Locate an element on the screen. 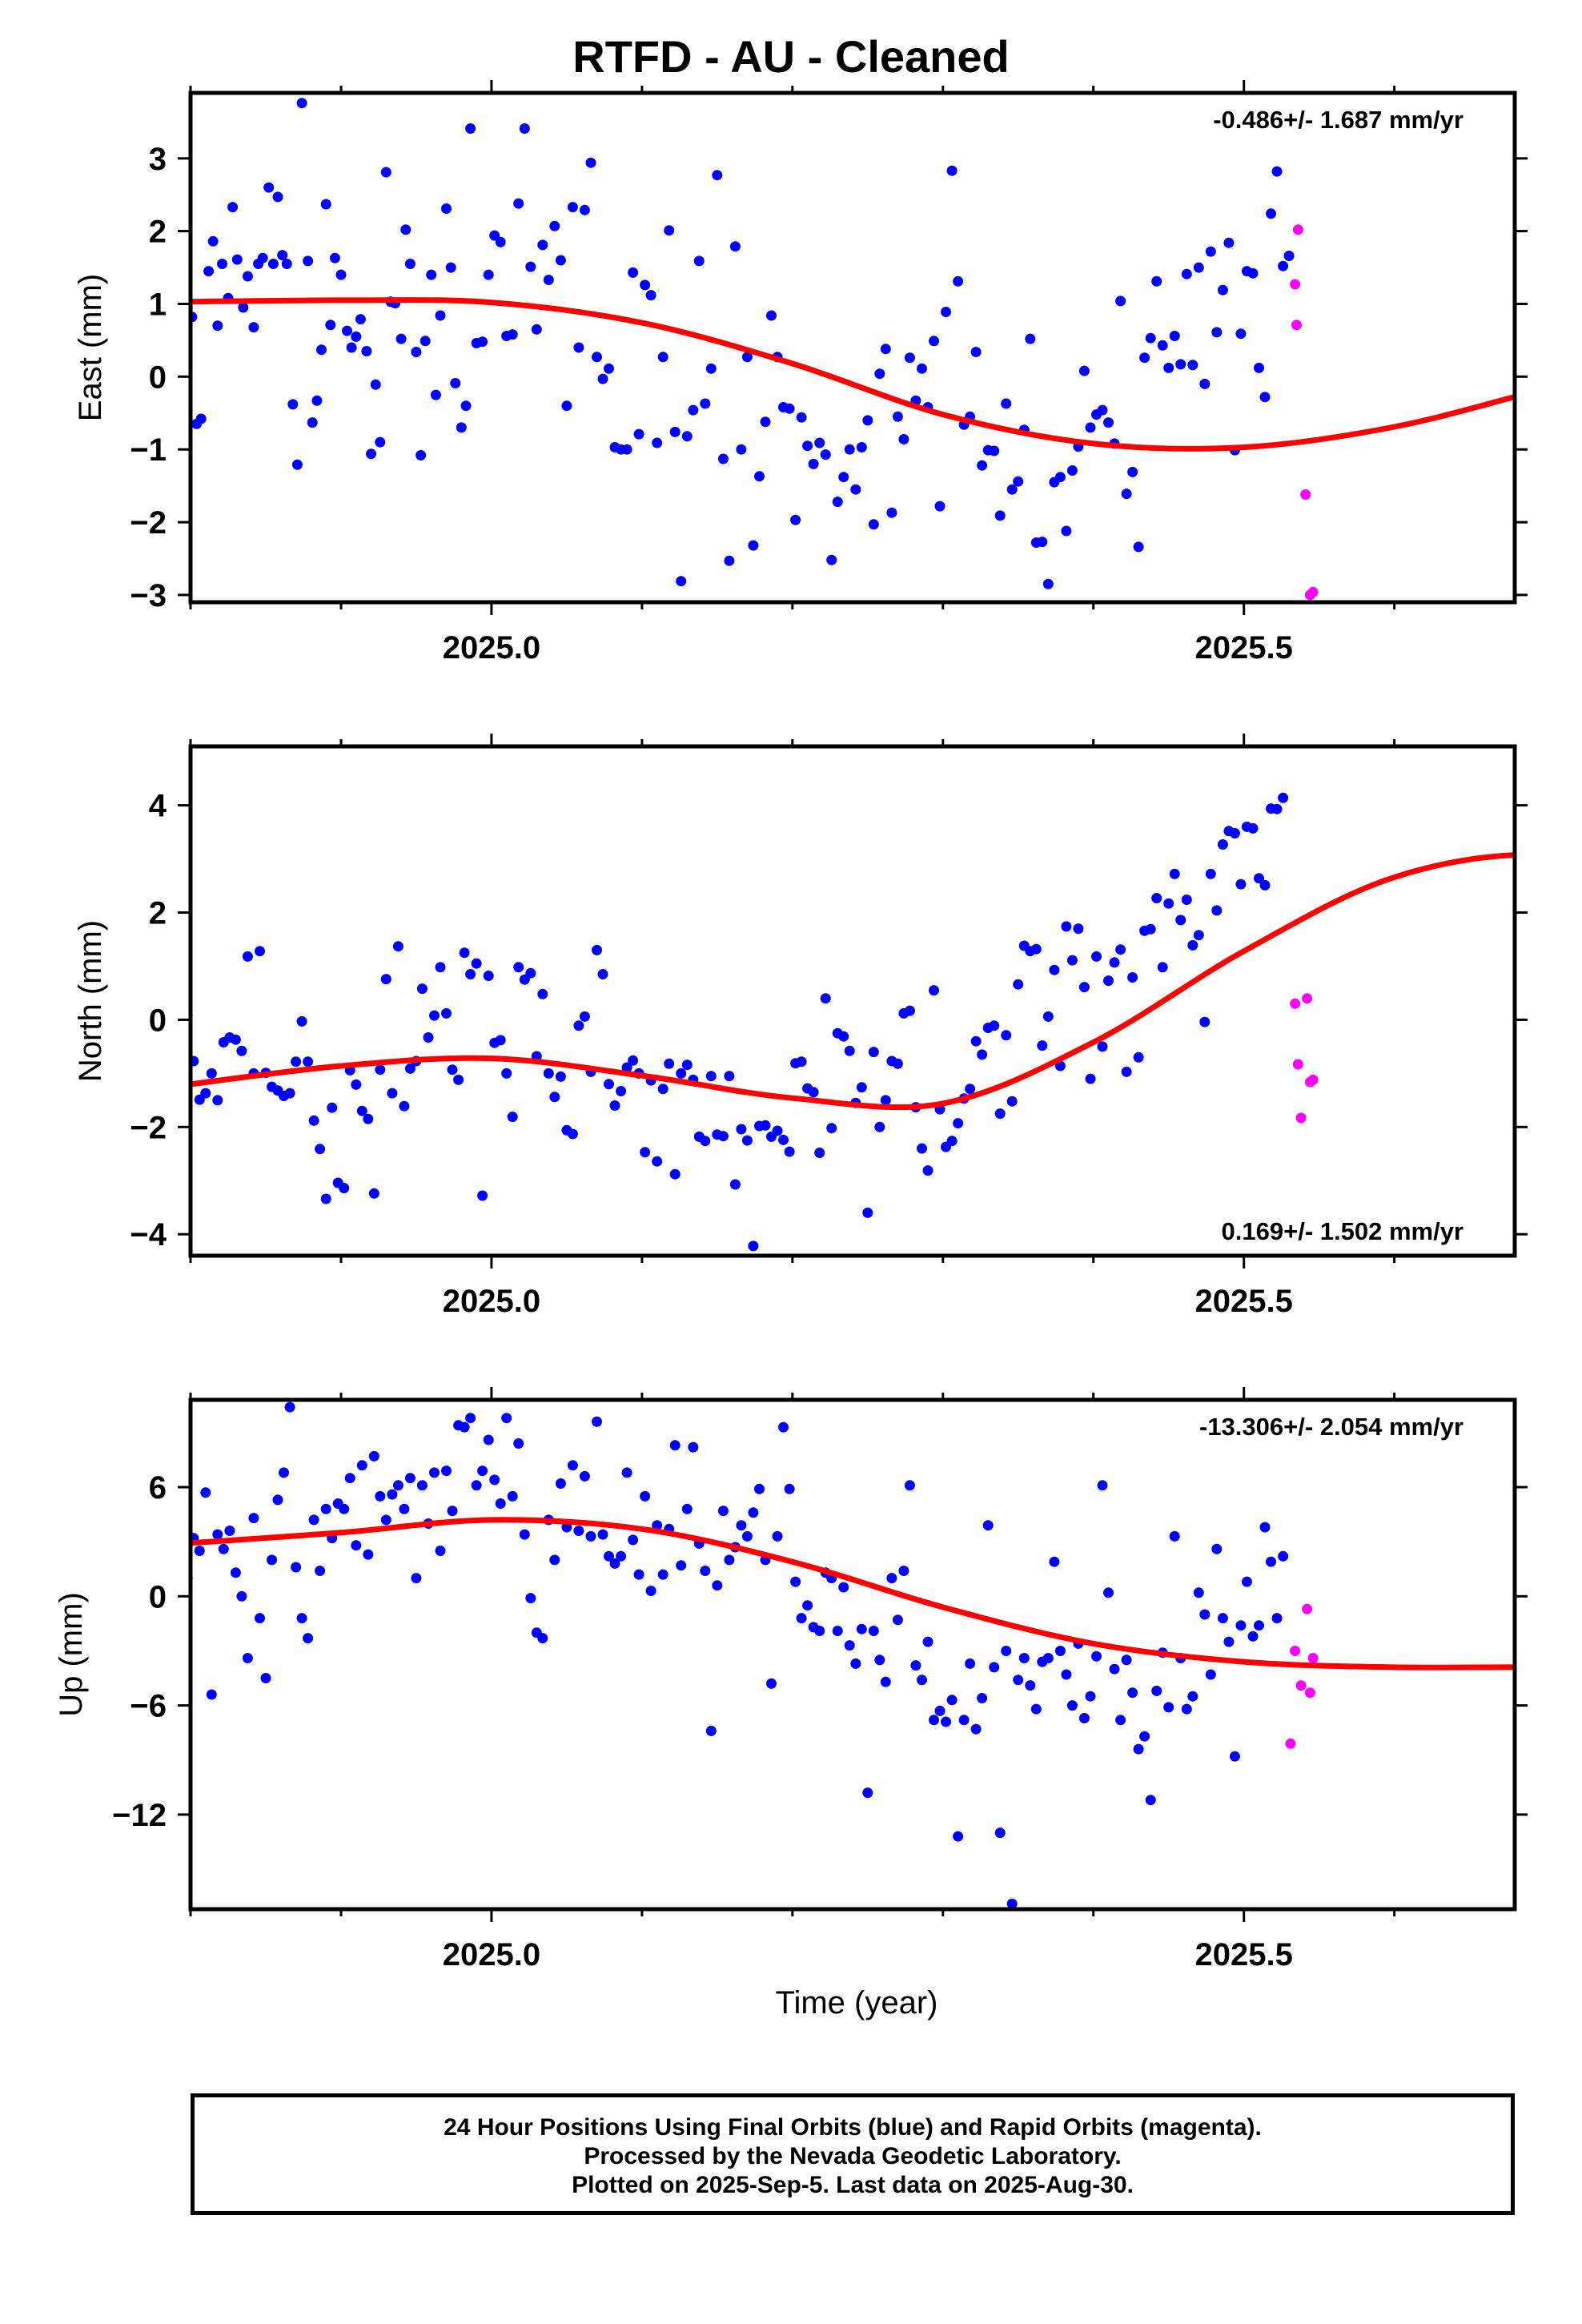 The width and height of the screenshot is (1582, 2324). up-y-tick-label: 0 is located at coordinates (158, 1596).